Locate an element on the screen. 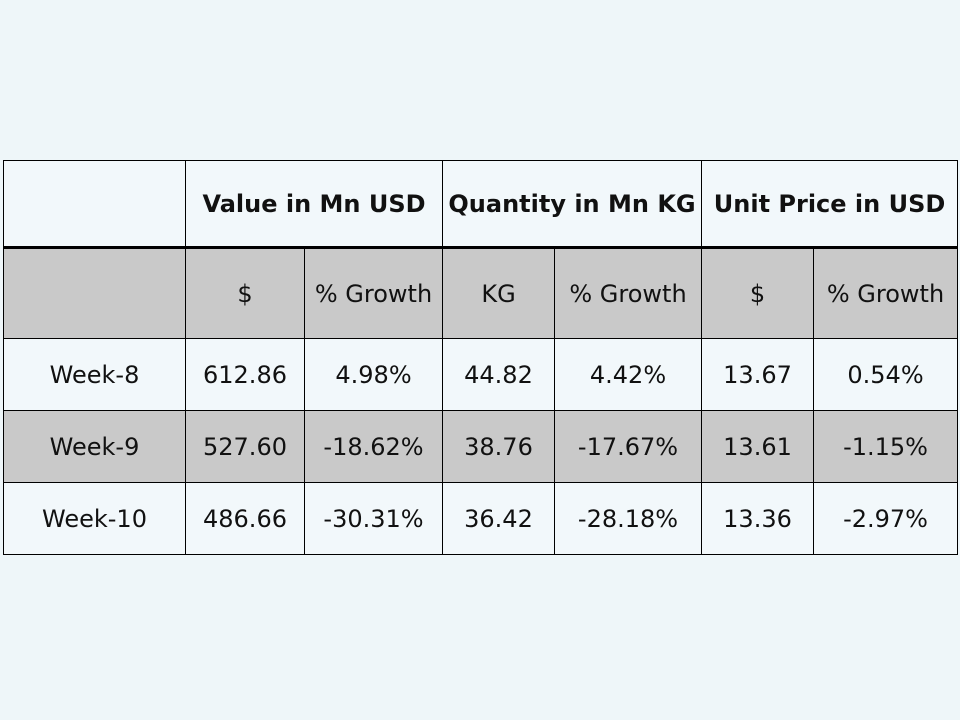 The width and height of the screenshot is (960, 720). value-cell: 527.60 is located at coordinates (245, 446).